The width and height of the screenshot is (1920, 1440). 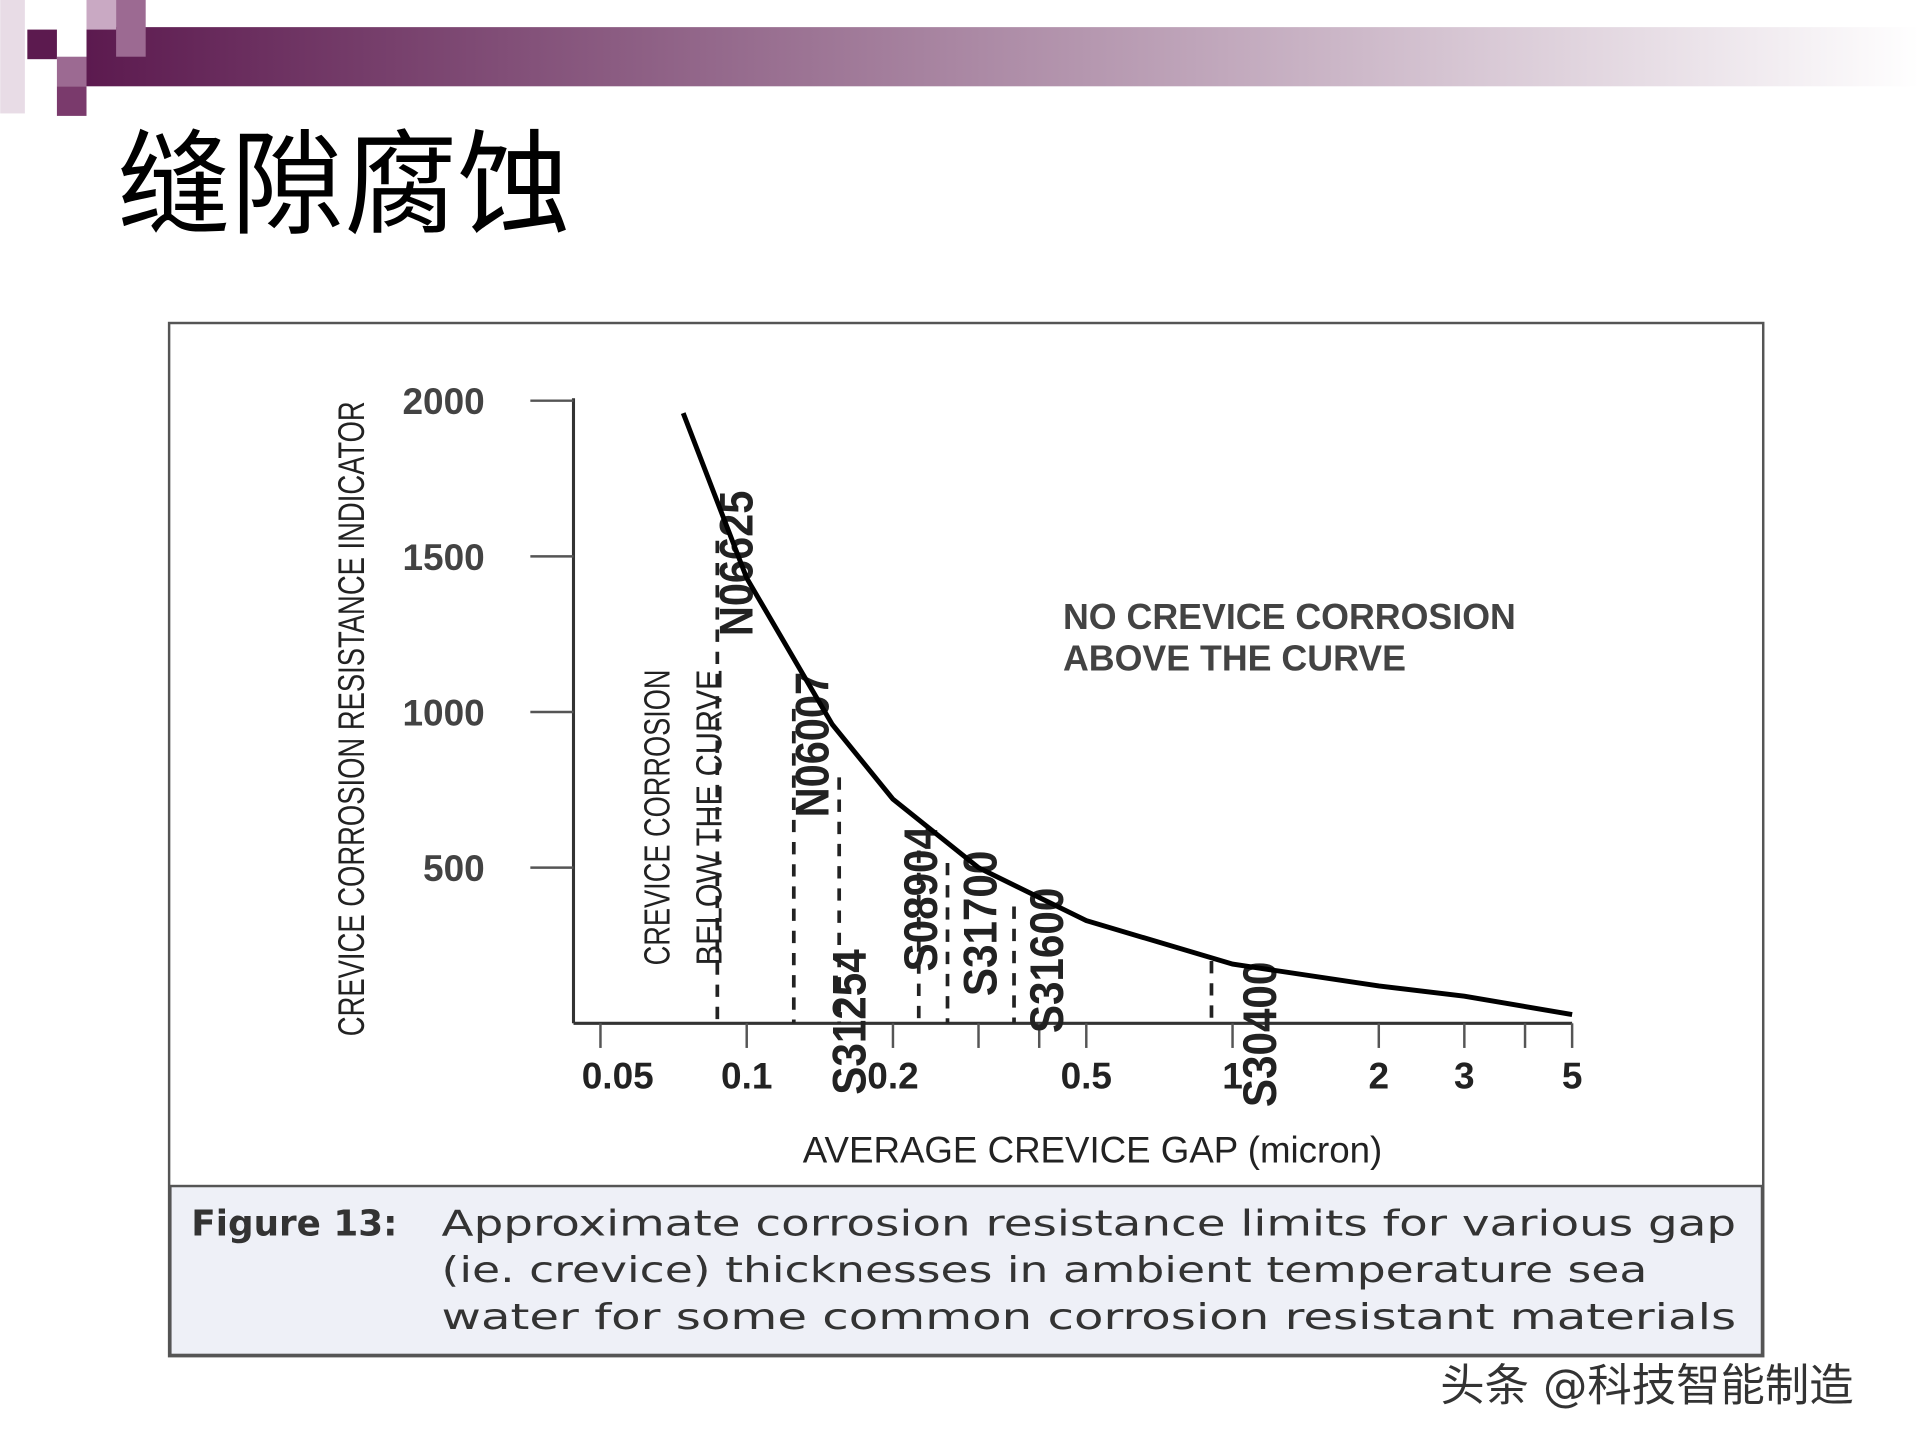 I want to click on x-tick-label: 2, so click(x=1379, y=1076).